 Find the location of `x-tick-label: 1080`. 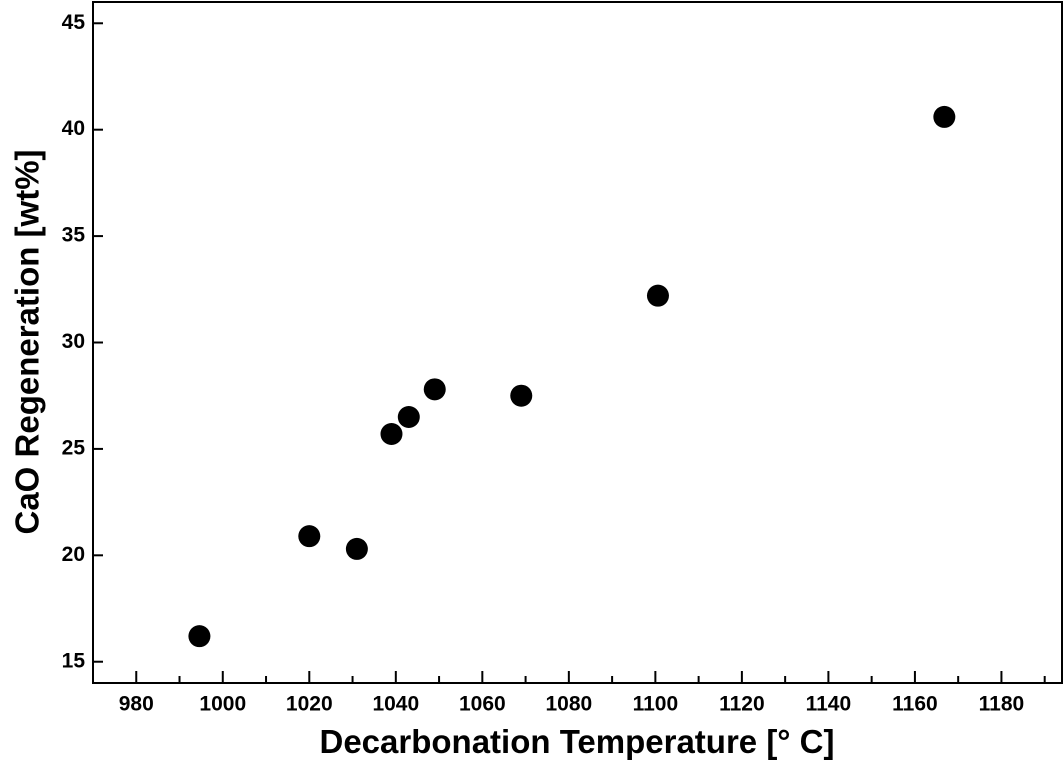

x-tick-label: 1080 is located at coordinates (568, 704).